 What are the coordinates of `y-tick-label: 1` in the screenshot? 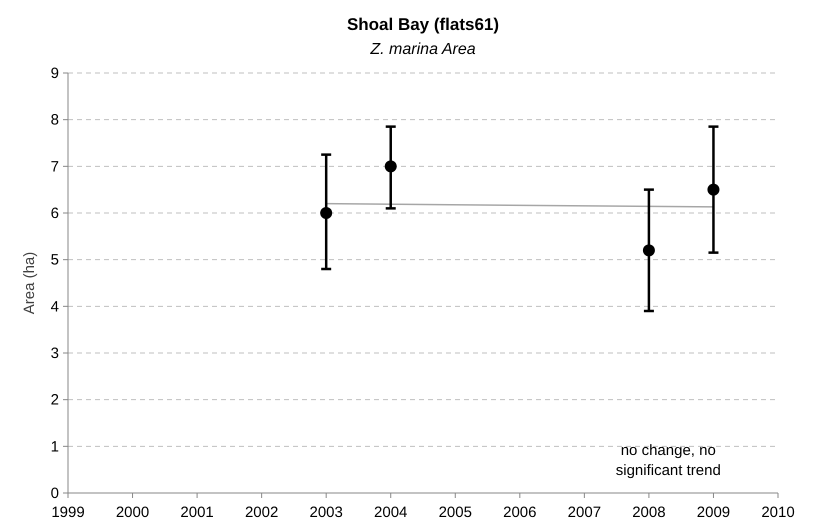 It's located at (54, 447).